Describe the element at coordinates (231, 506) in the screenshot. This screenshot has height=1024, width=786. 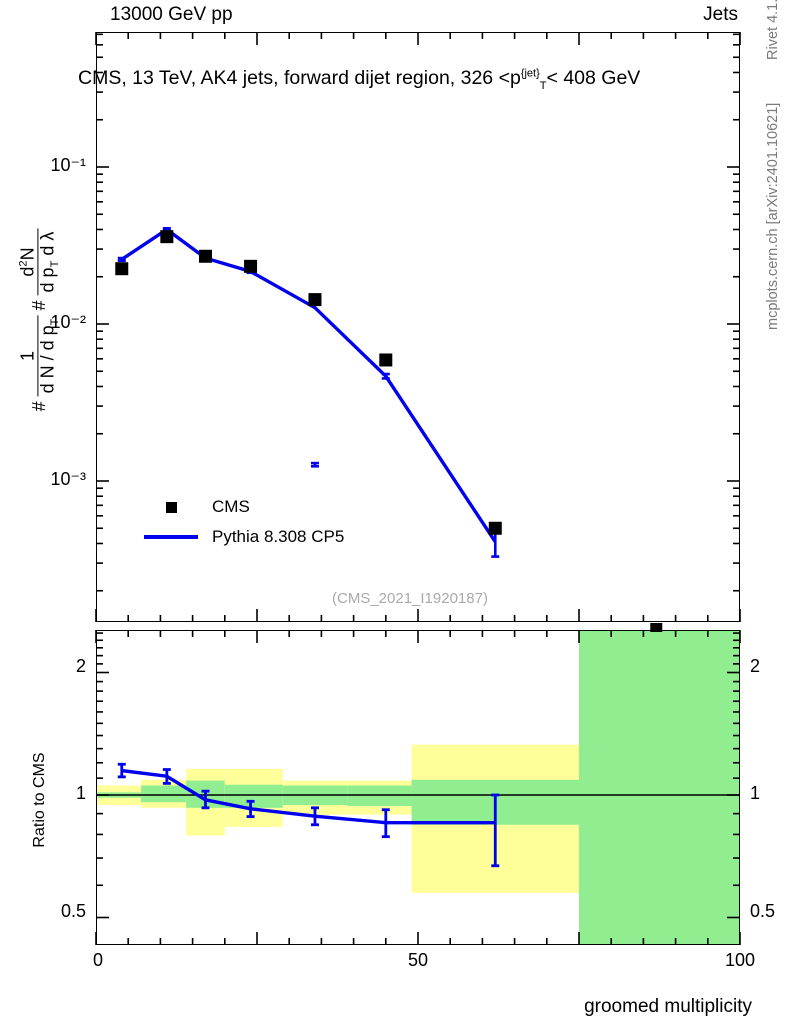
I see `legend-label-cms: CMS` at that location.